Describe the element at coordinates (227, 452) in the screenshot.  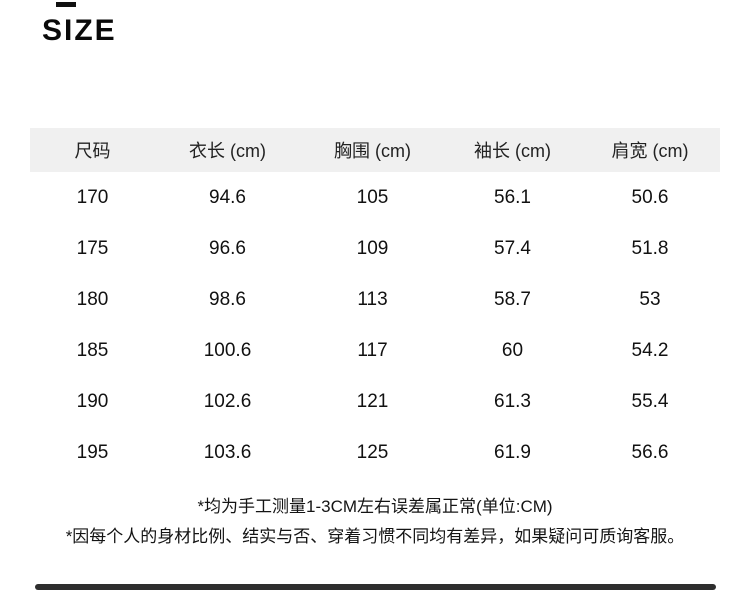
I see `table-cell: 103.6` at that location.